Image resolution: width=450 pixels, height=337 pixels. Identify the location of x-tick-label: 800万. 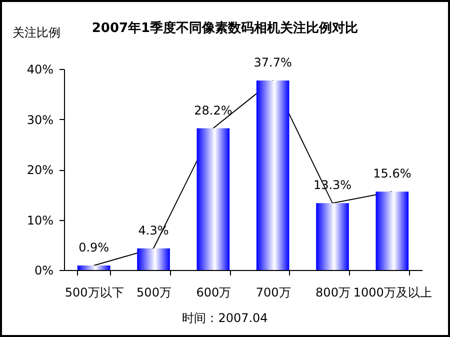
(333, 293).